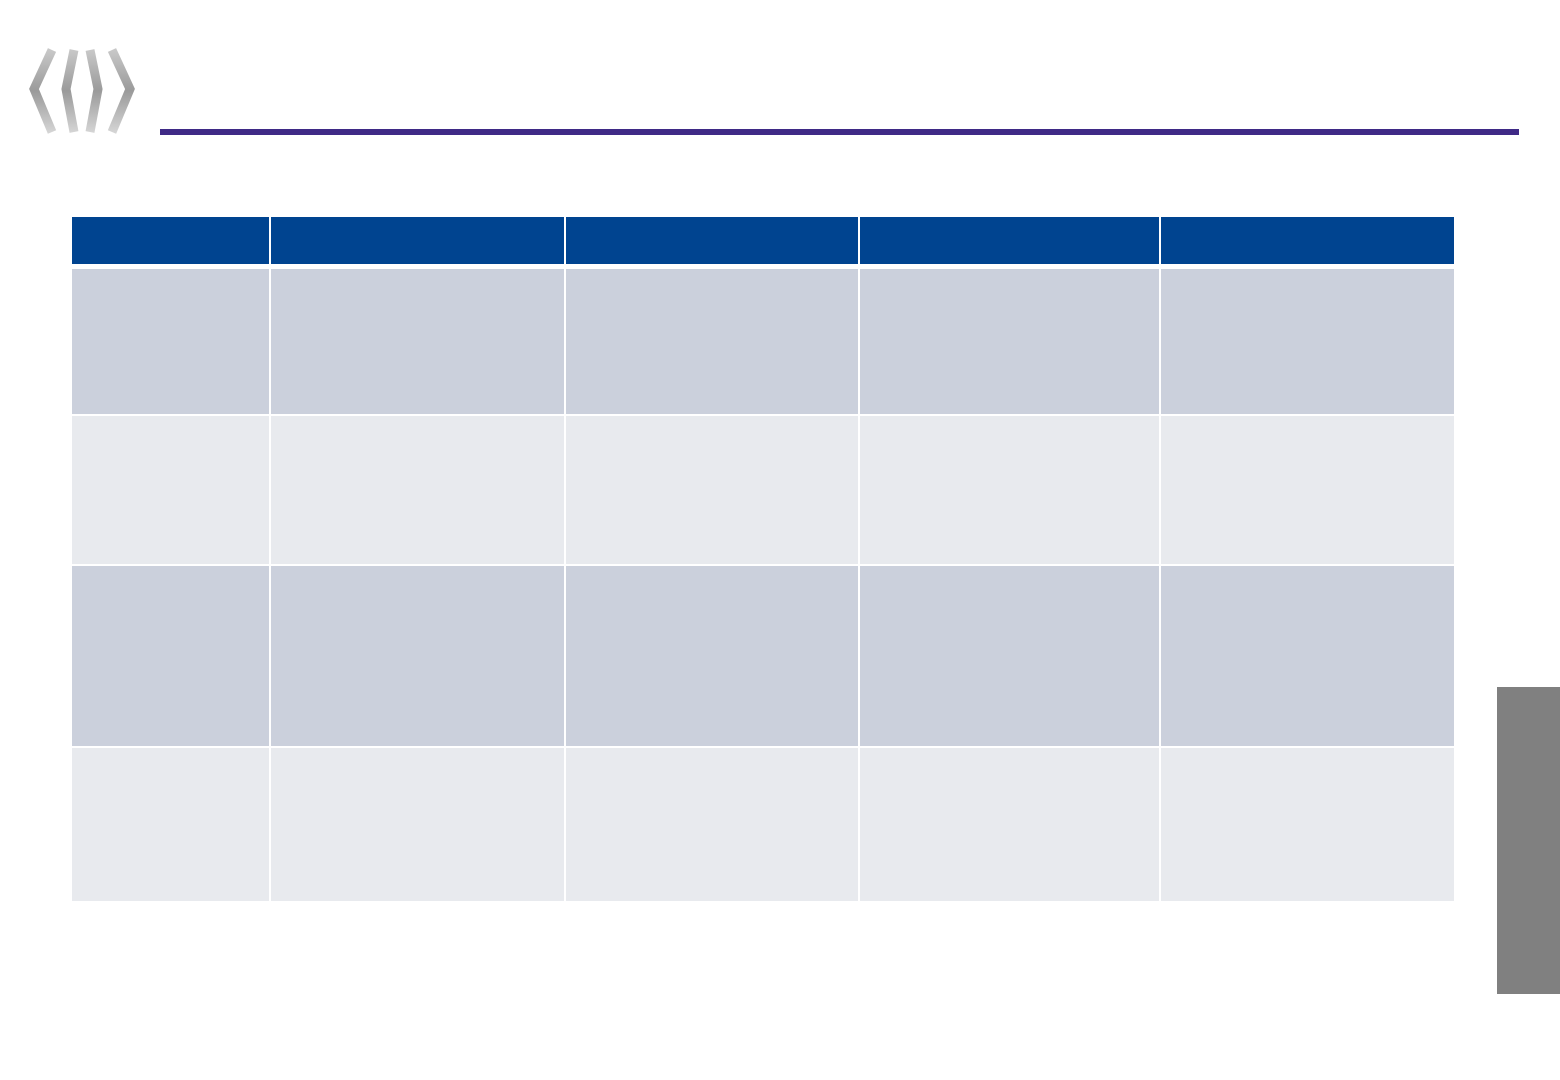  Describe the element at coordinates (839, 132) in the screenshot. I see `title-rule` at that location.